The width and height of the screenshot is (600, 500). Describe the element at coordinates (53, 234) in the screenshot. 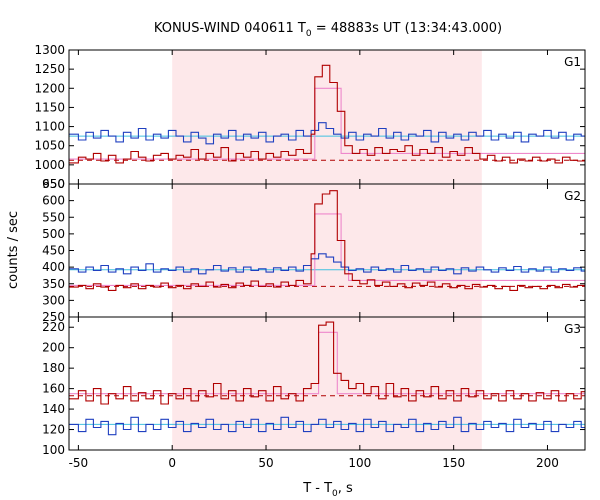

I see `y-tick-label: 500` at that location.